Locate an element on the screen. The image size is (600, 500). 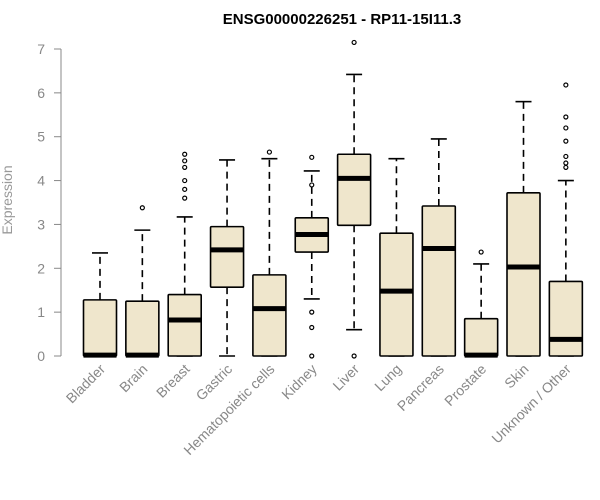
x-tick-label: Brain is located at coordinates (133, 378).